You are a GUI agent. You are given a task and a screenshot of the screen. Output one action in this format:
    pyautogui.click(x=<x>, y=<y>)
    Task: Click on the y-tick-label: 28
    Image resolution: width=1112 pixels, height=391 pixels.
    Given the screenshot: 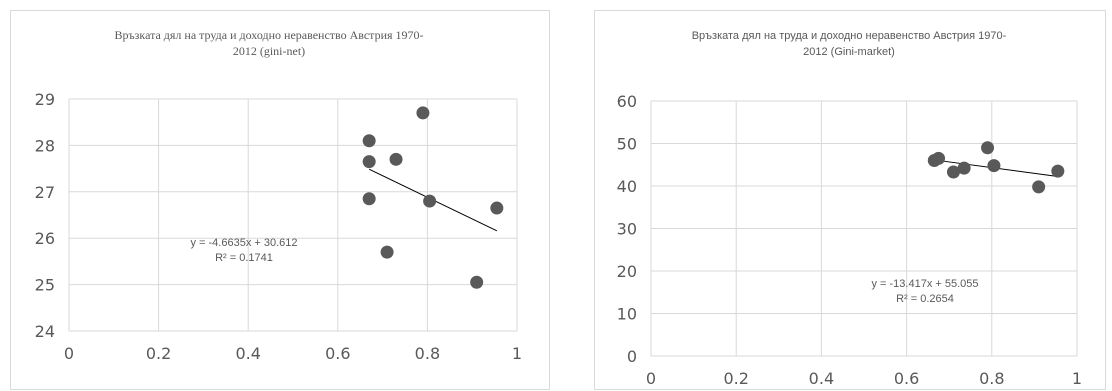 What is the action you would take?
    pyautogui.click(x=45, y=145)
    